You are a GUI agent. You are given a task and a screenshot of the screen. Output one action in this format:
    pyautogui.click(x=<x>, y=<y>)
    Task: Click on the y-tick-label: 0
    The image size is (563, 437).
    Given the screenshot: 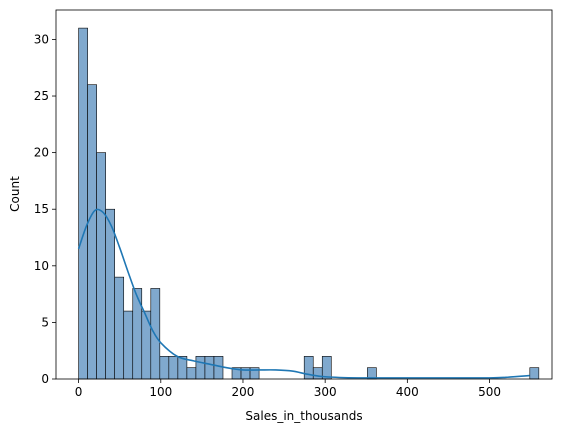 What is the action you would take?
    pyautogui.click(x=45, y=379)
    